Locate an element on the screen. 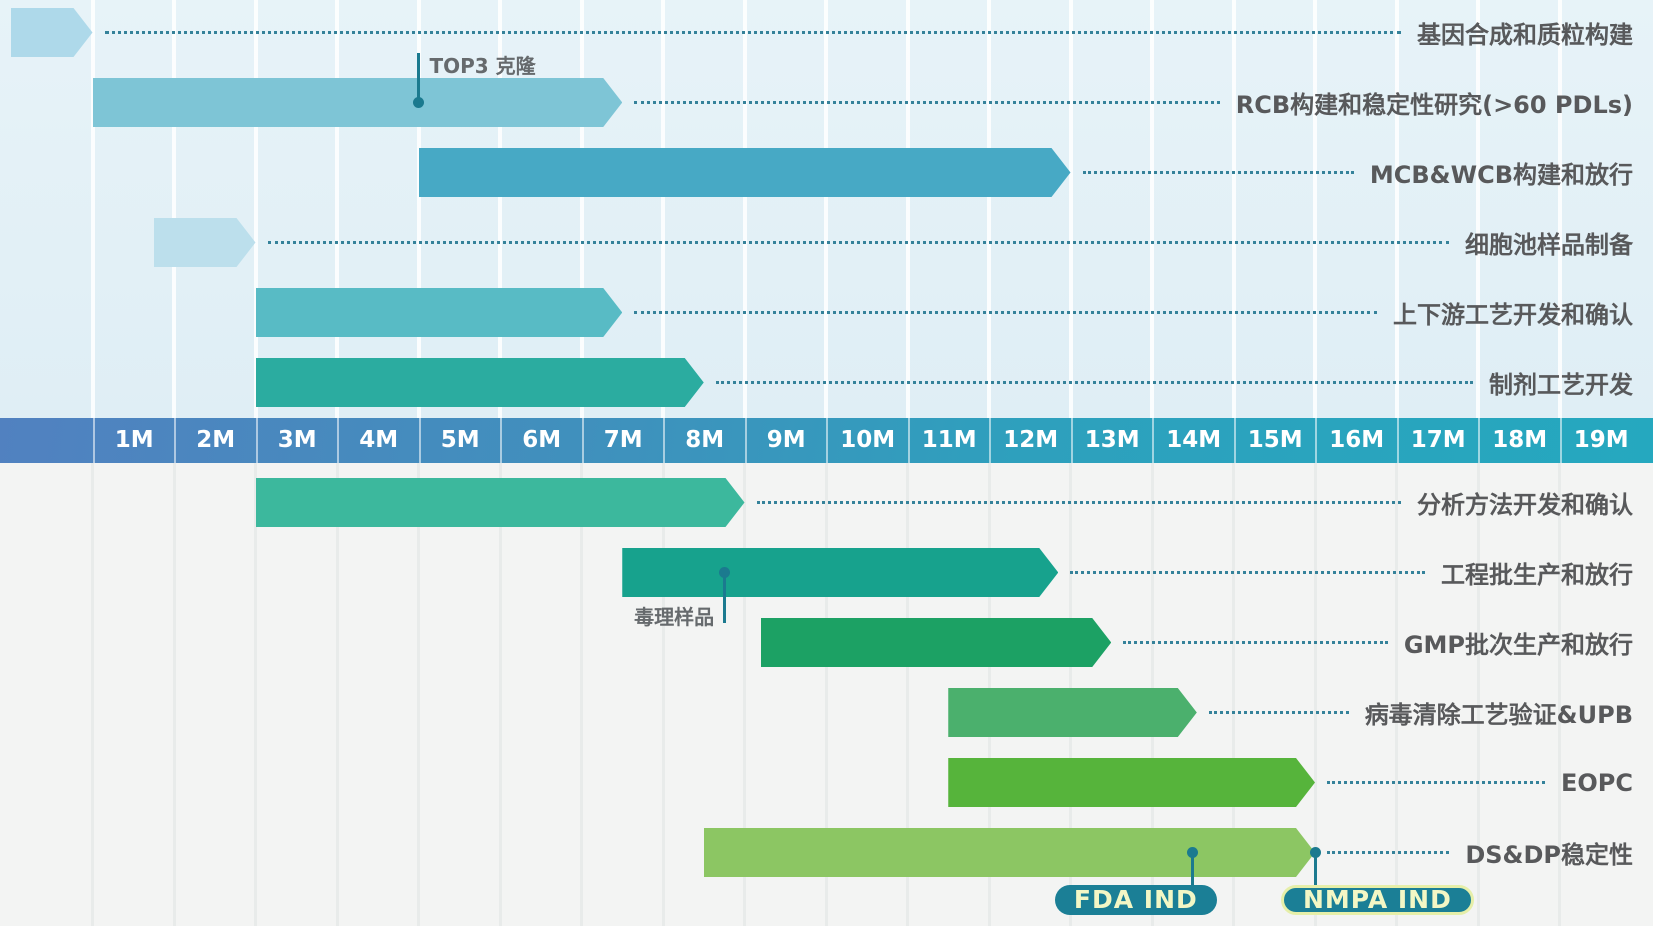 Image resolution: width=1653 pixels, height=926 pixels. month-tick-label: 14M is located at coordinates (1193, 440).